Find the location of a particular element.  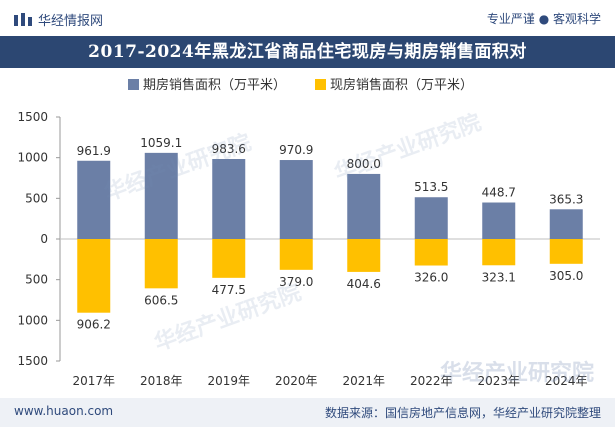

data-label-completed: 379.0 is located at coordinates (296, 282).